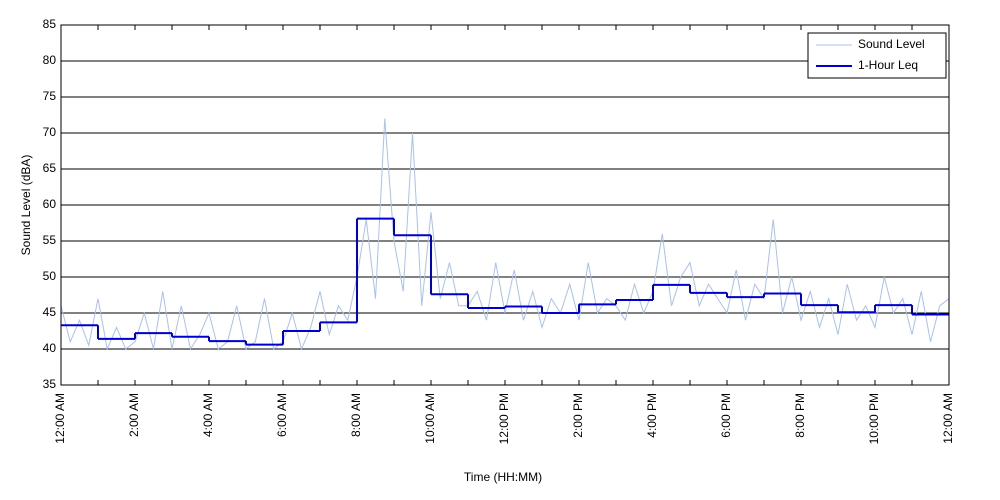 The image size is (1000, 500). What do you see at coordinates (504, 418) in the screenshot?
I see `x-tick-label: 12:00 PM` at bounding box center [504, 418].